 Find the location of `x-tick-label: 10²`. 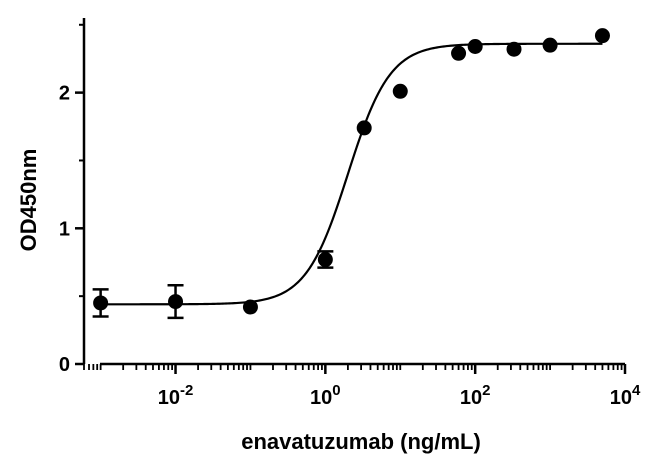

x-tick-label: 10² is located at coordinates (475, 395).